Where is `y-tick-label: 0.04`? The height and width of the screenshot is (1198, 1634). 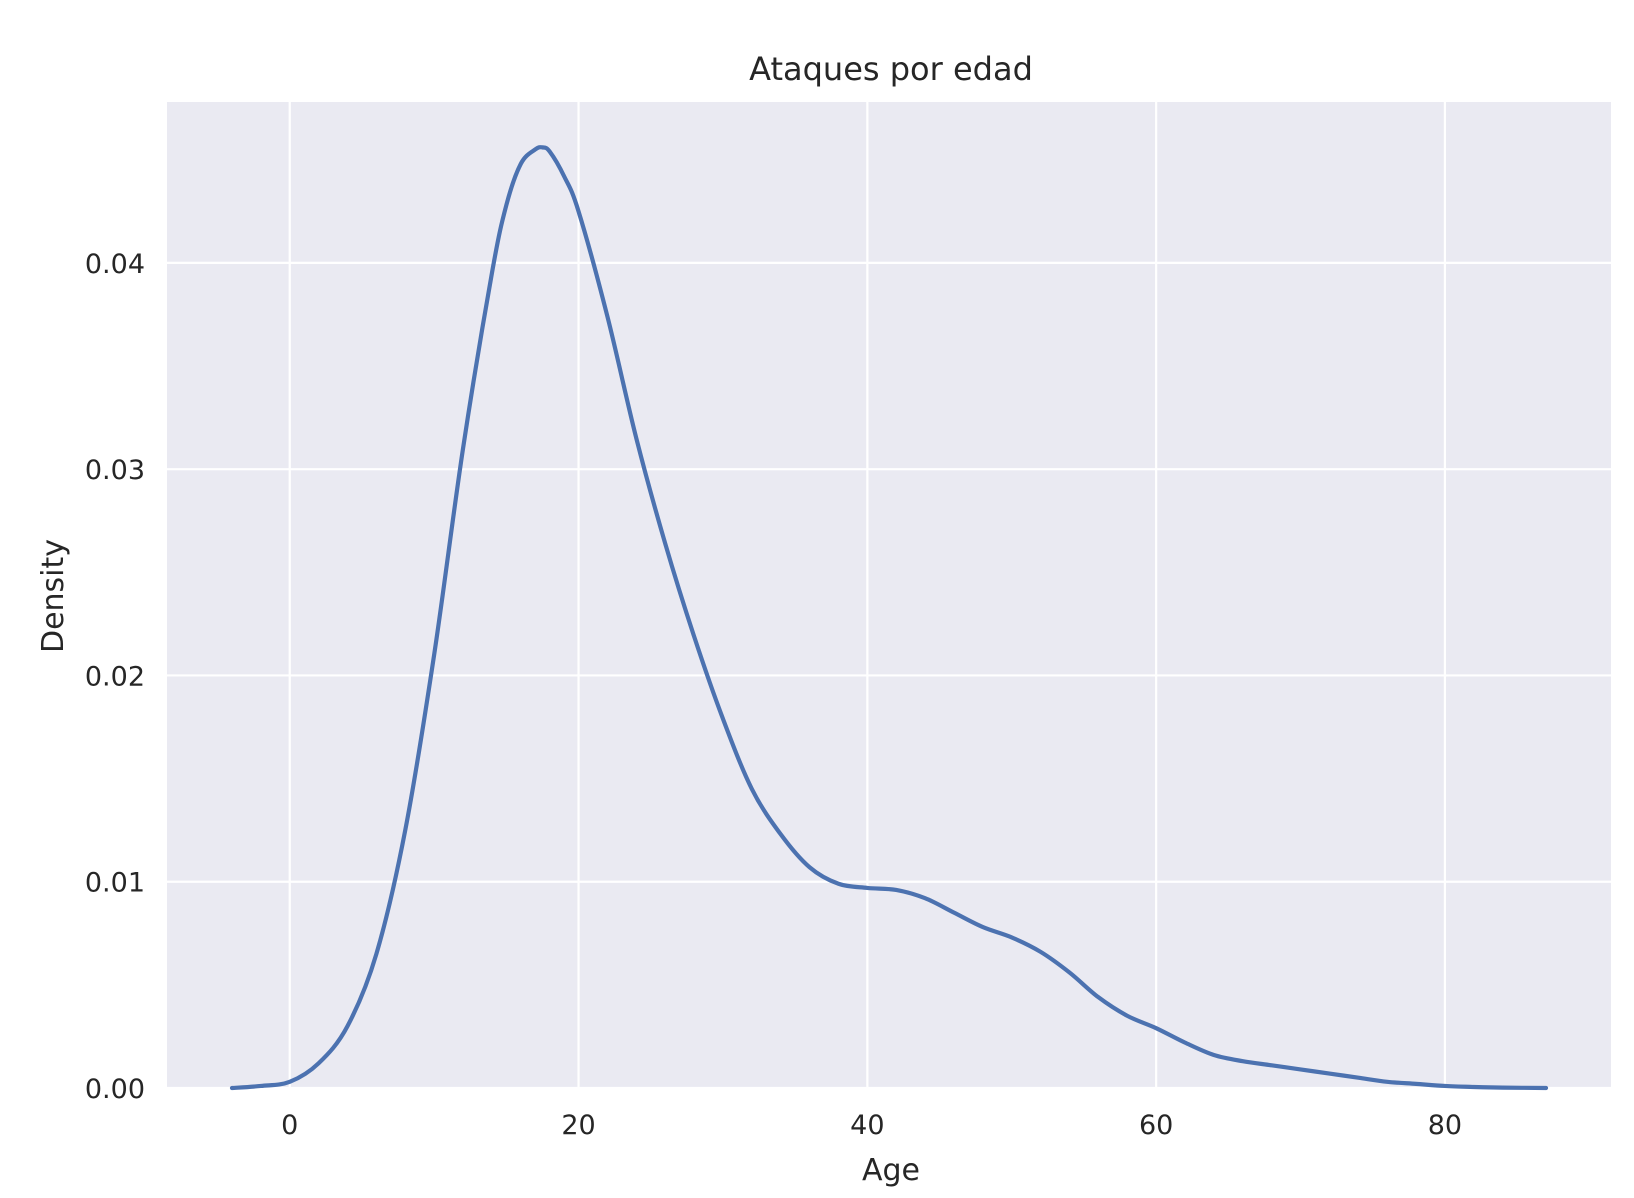 y-tick-label: 0.04 is located at coordinates (115, 264).